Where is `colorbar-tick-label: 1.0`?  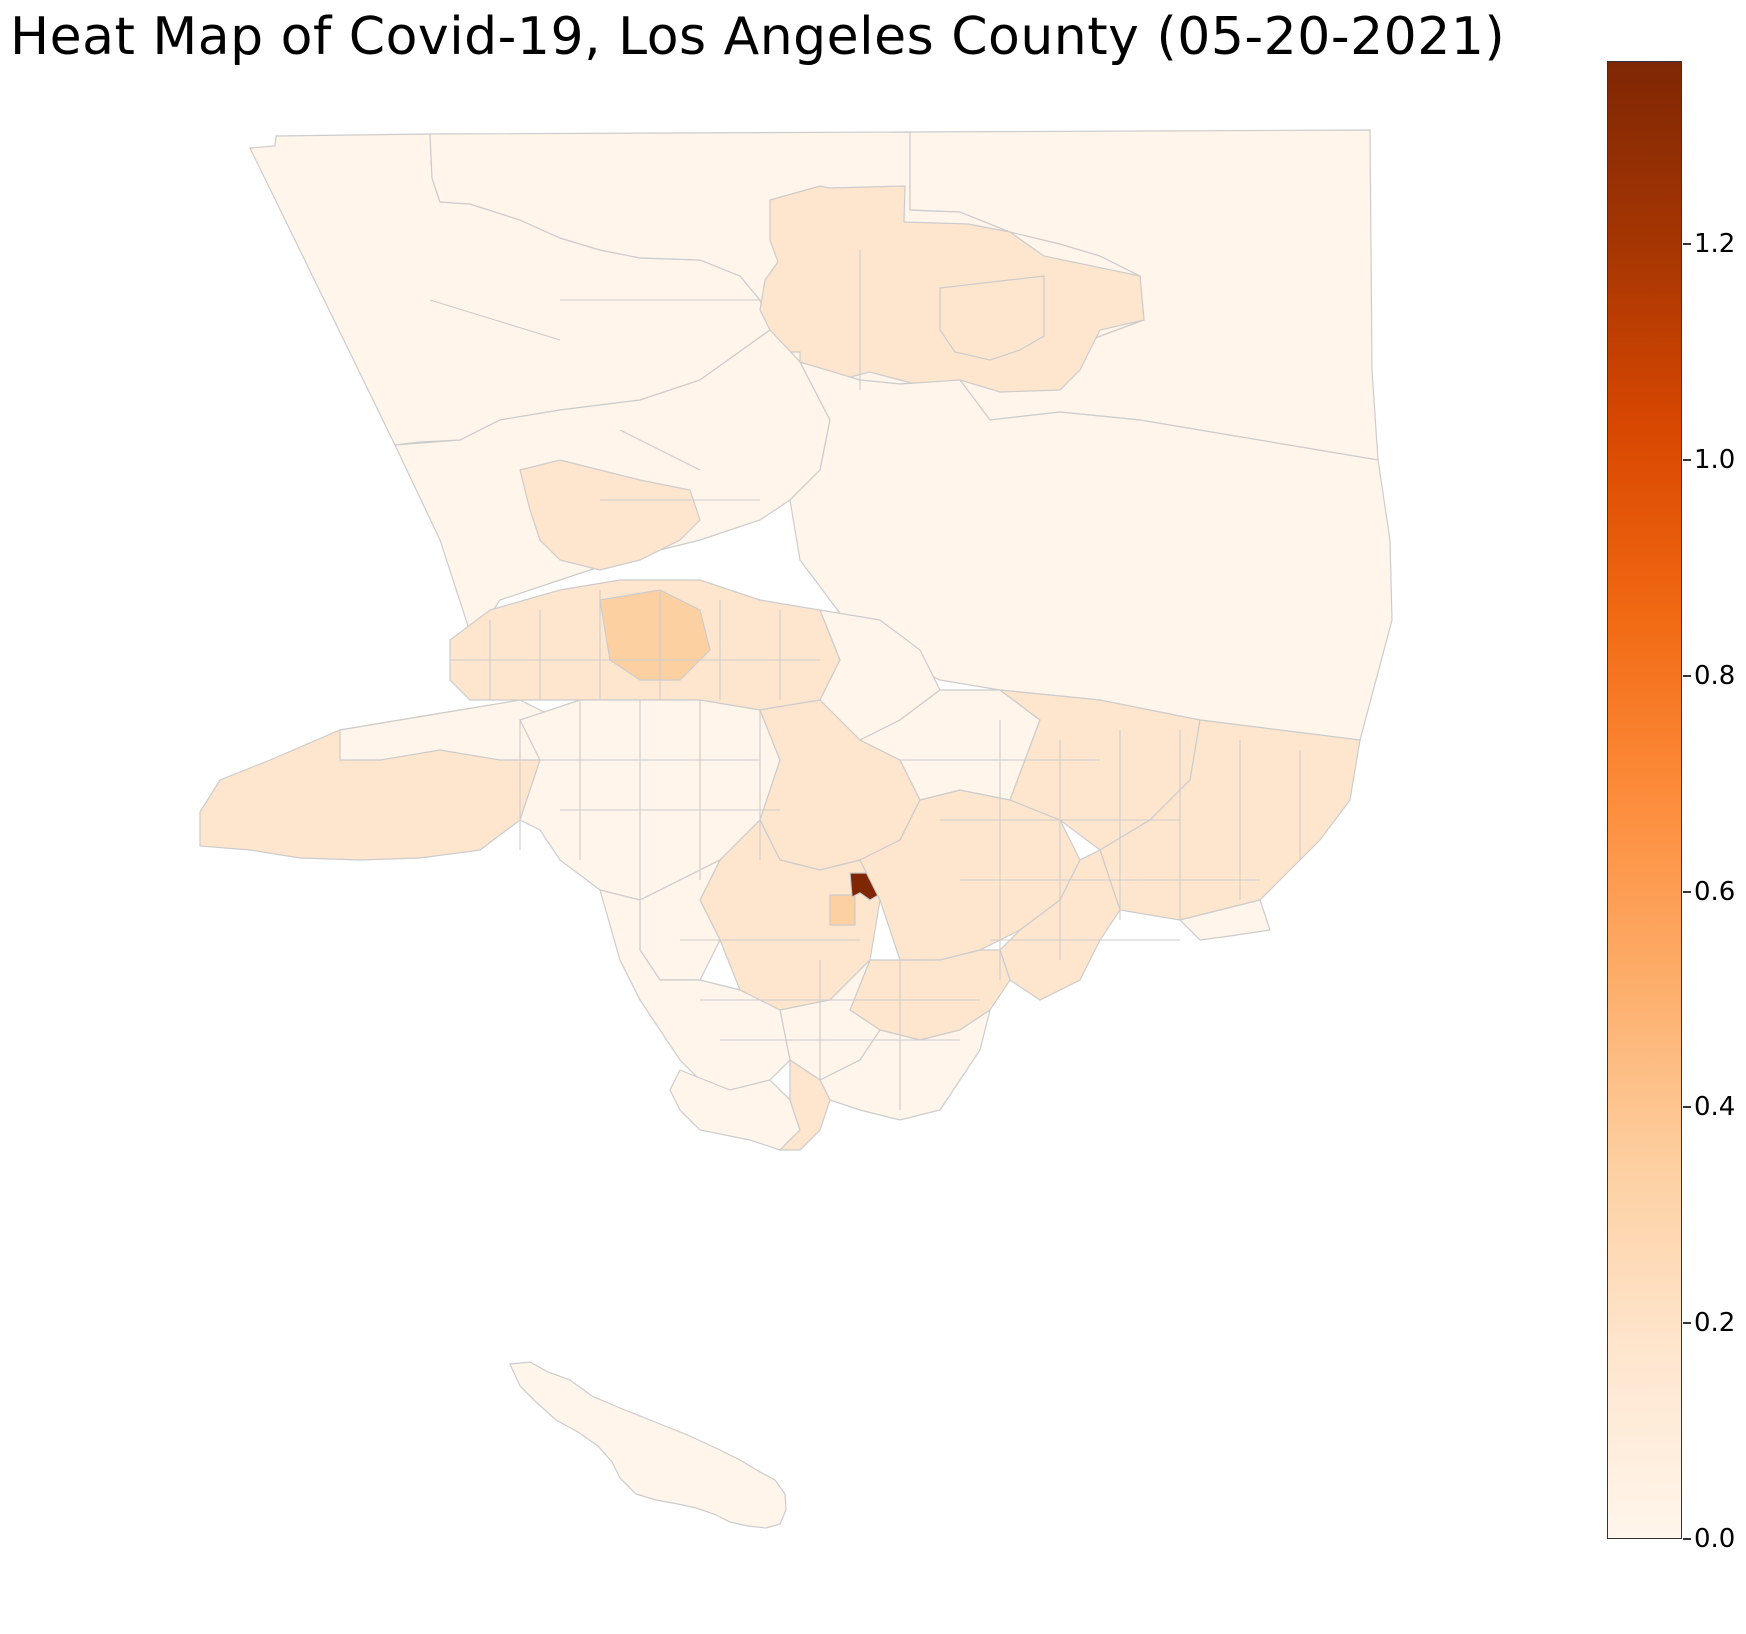 colorbar-tick-label: 1.0 is located at coordinates (1715, 460).